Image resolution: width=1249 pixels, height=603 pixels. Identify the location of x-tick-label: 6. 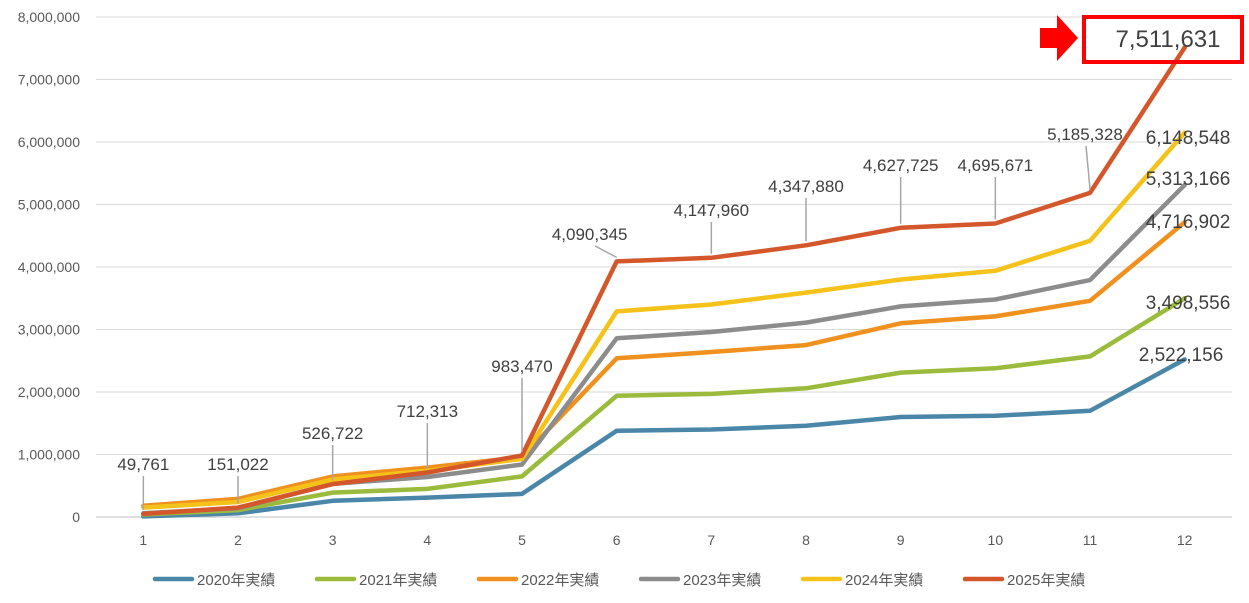
(617, 540).